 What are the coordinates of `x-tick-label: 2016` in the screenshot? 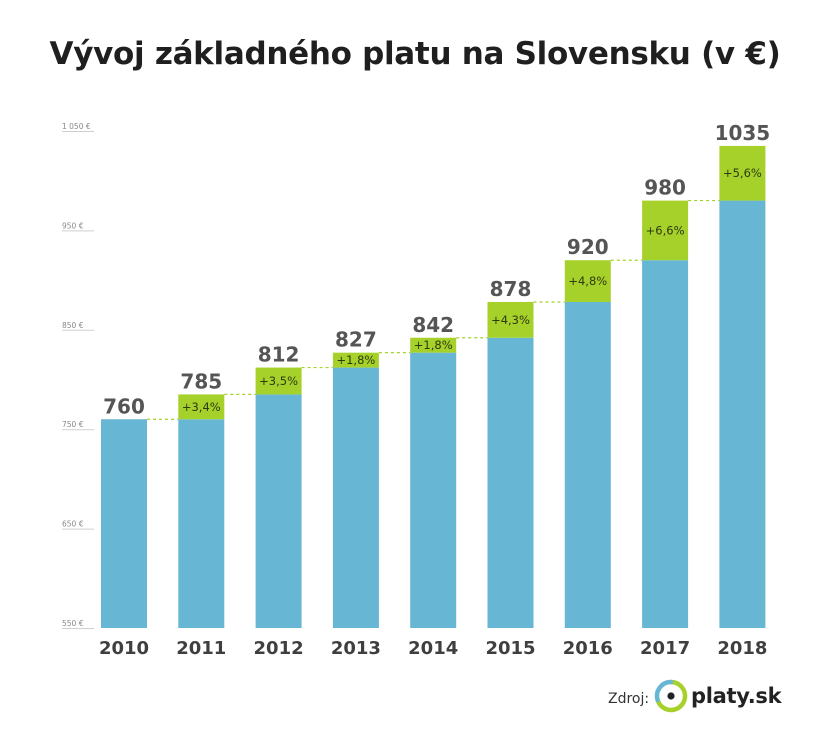 It's located at (588, 648).